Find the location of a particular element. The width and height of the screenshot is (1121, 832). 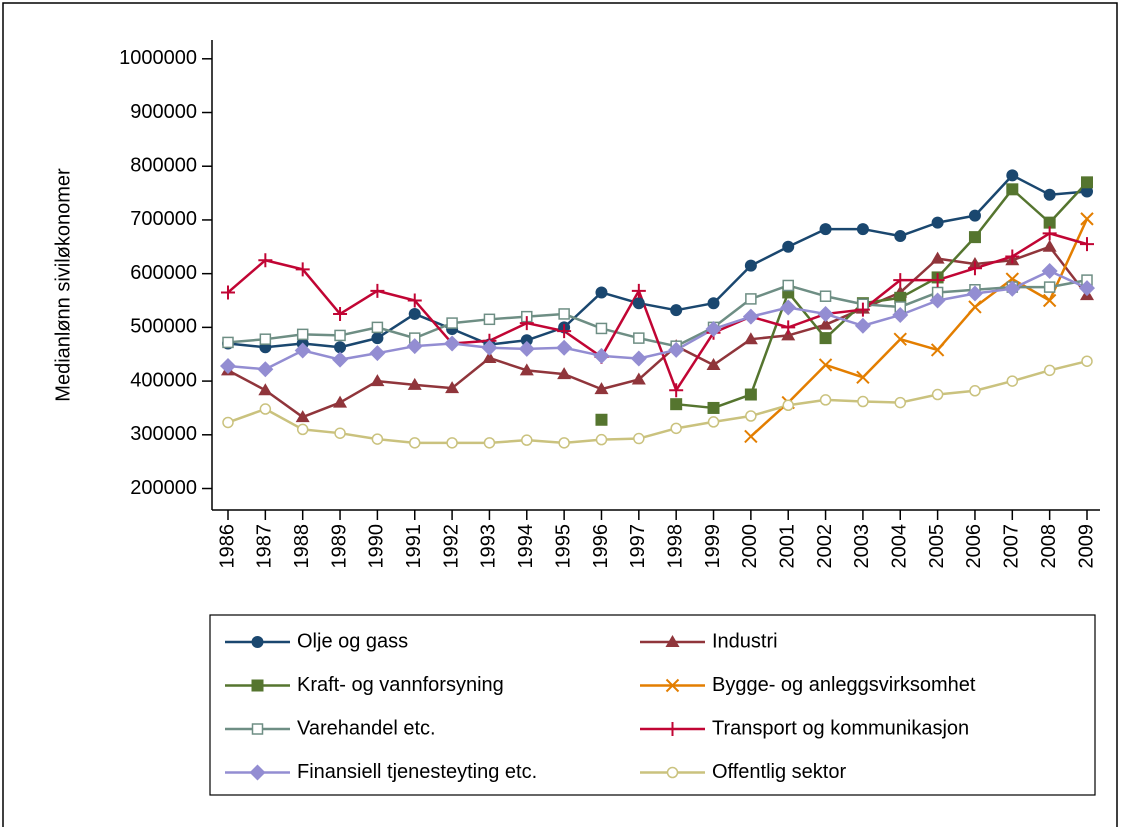

x-tick-label: 1991 is located at coordinates (414, 546).